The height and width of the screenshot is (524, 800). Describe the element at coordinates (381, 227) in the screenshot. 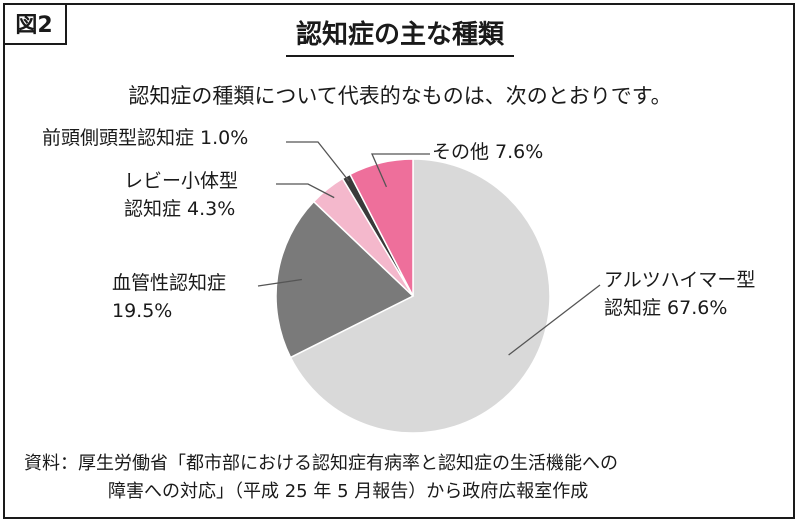

I see `slice-other` at that location.